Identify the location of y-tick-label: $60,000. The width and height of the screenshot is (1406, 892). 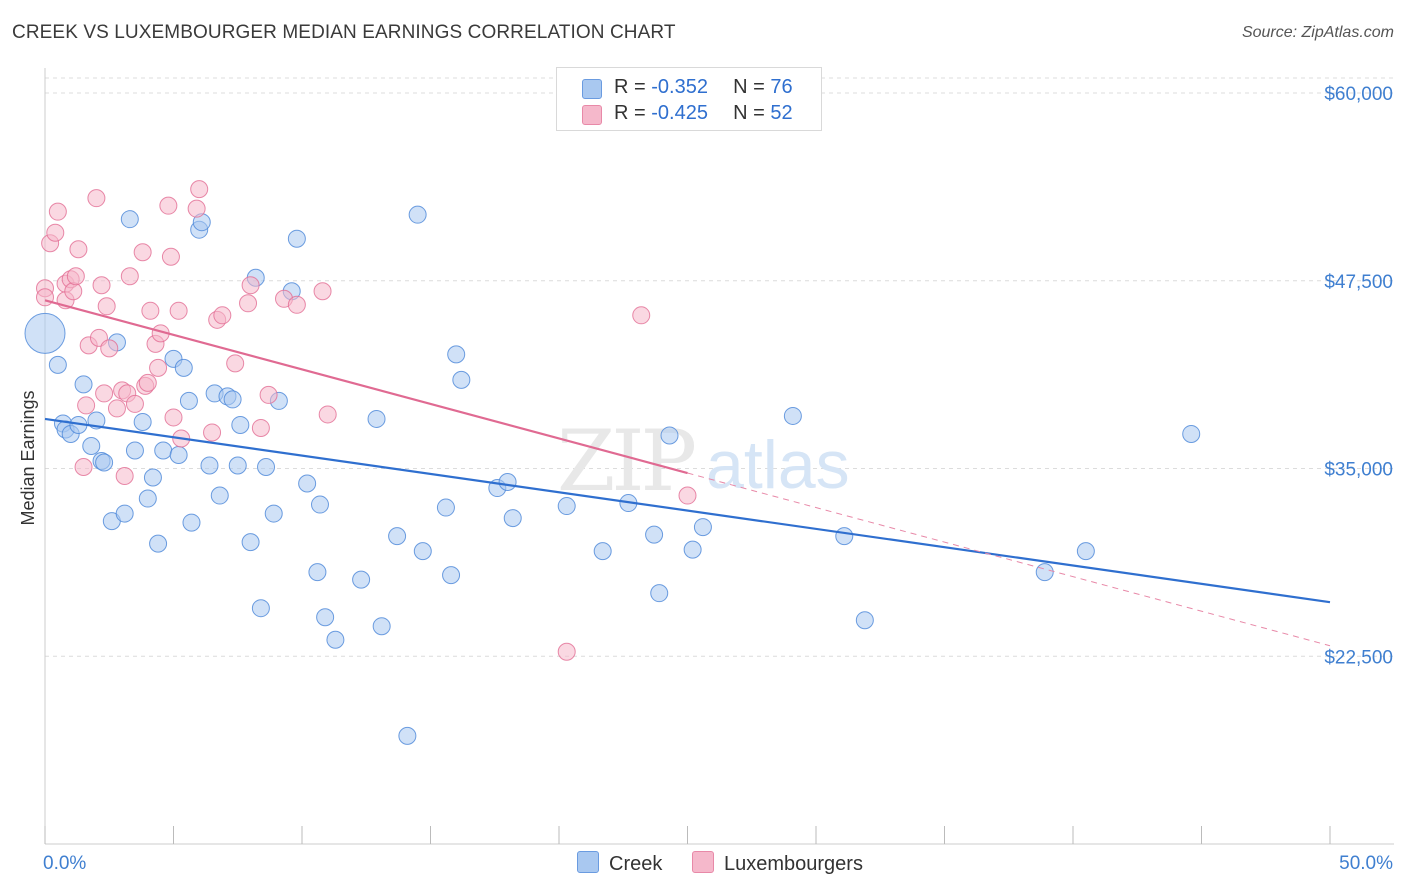
(1358, 94).